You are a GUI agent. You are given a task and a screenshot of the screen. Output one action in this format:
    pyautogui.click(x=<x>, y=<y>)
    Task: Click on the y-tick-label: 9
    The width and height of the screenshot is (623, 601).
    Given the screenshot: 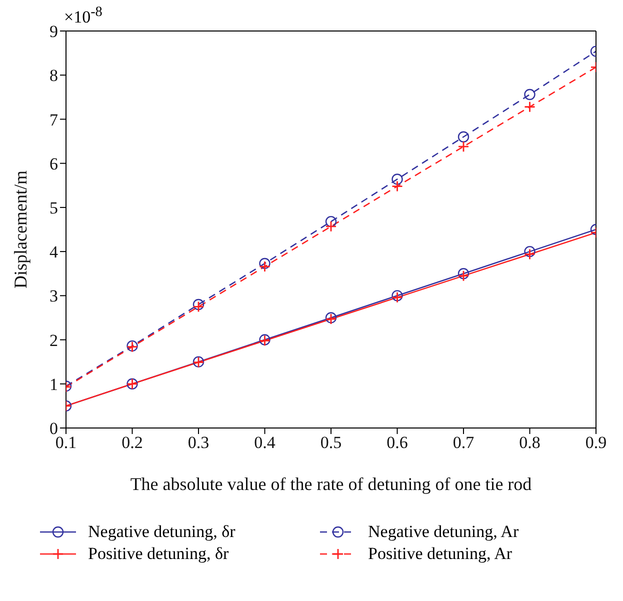 What is the action you would take?
    pyautogui.click(x=54, y=32)
    